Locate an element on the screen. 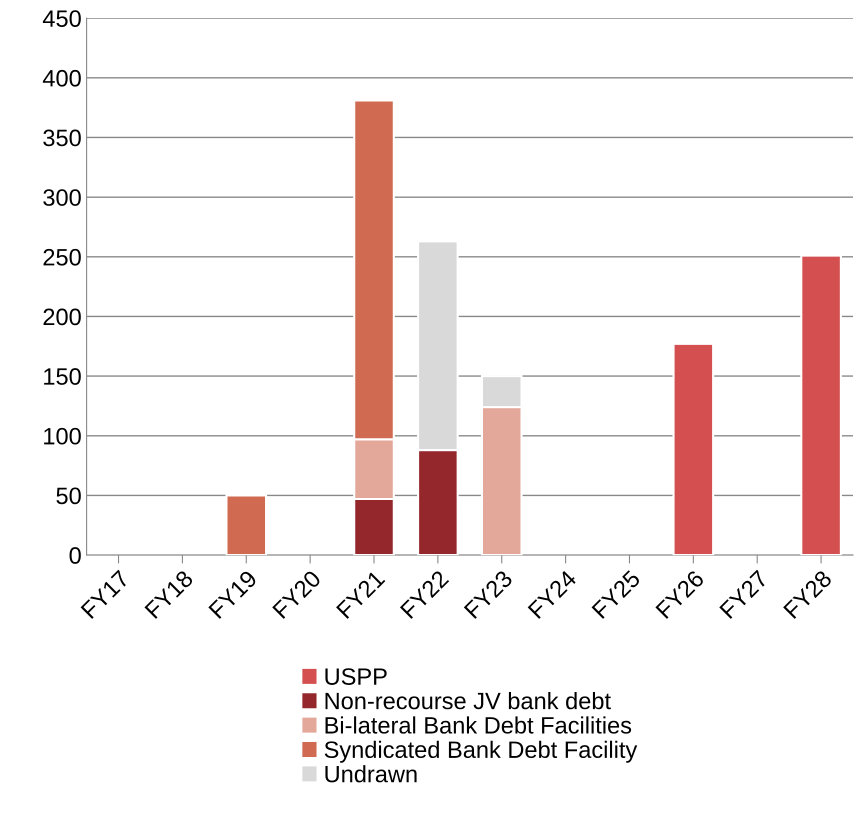 The height and width of the screenshot is (826, 866). y-tick-label: 300 is located at coordinates (62, 197).